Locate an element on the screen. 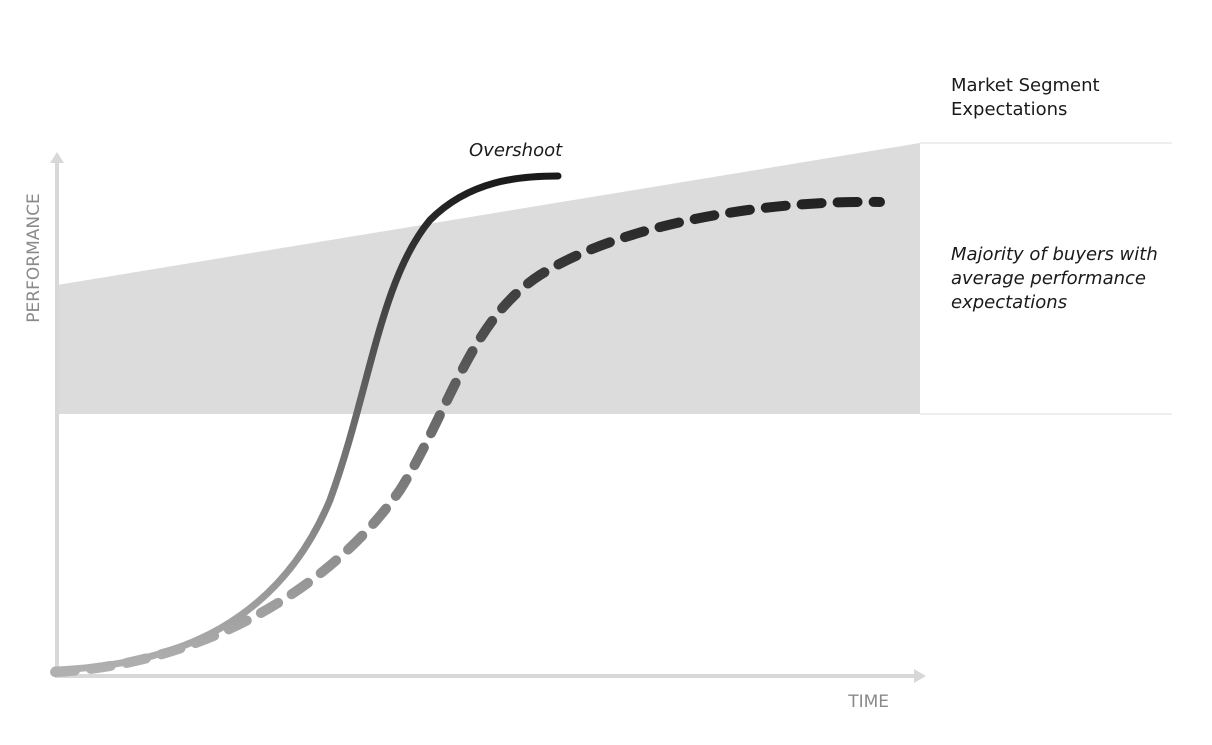 The height and width of the screenshot is (745, 1212). x-axis-label: TIME is located at coordinates (868, 702).